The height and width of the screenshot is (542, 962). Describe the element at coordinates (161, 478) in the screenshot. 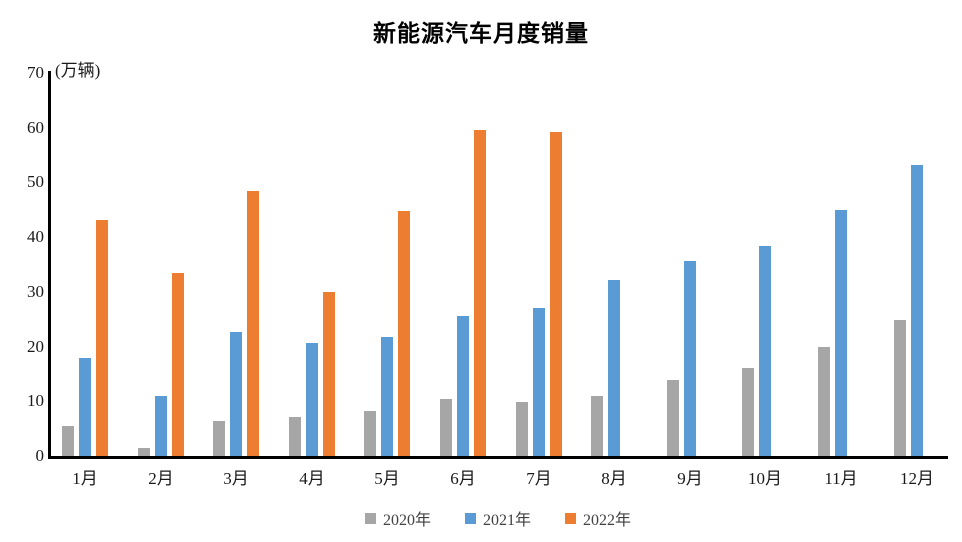

I see `x-axis-label-2月: 2月` at that location.